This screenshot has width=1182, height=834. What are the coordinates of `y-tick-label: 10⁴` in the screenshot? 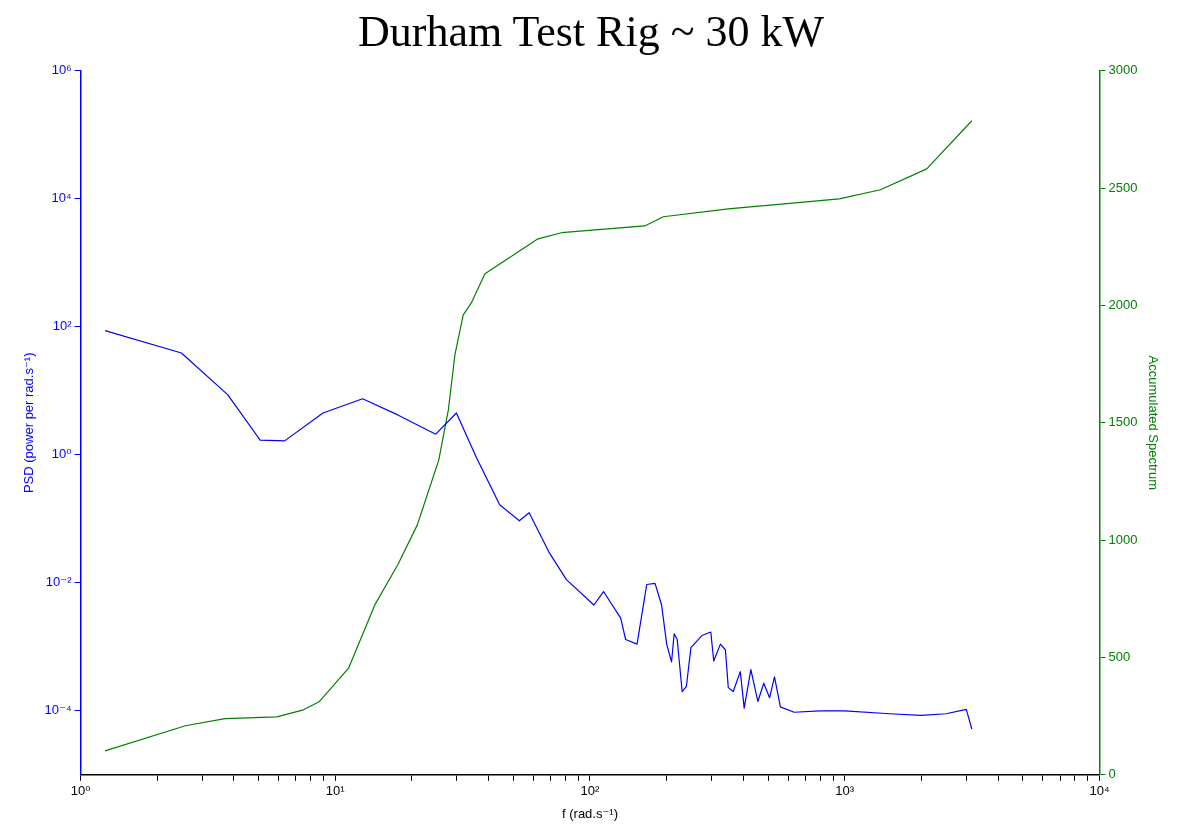 It's located at (61, 198).